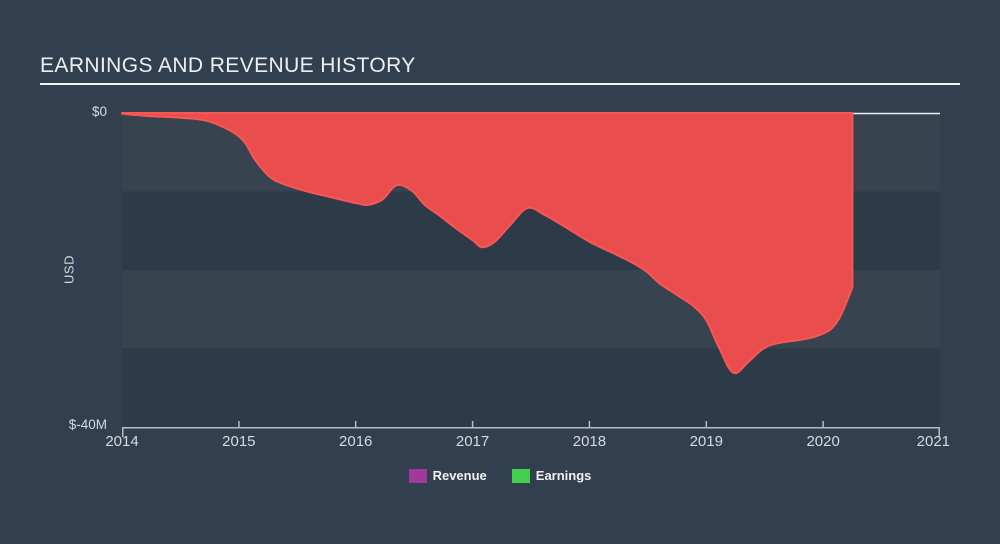 The width and height of the screenshot is (1000, 544). What do you see at coordinates (459, 475) in the screenshot?
I see `legend-label-revenue: Revenue` at bounding box center [459, 475].